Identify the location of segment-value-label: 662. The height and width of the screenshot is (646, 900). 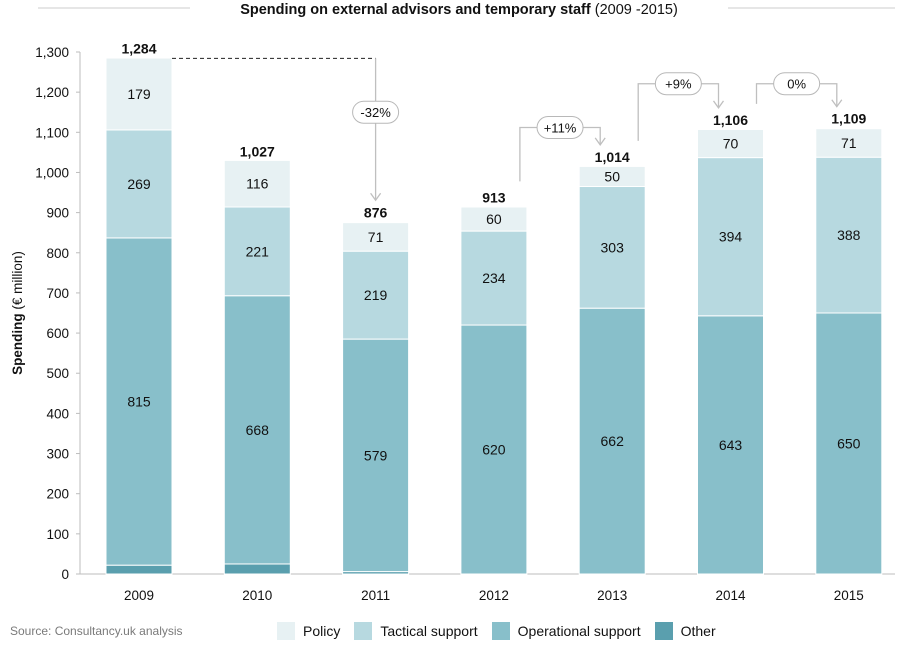
(613, 441).